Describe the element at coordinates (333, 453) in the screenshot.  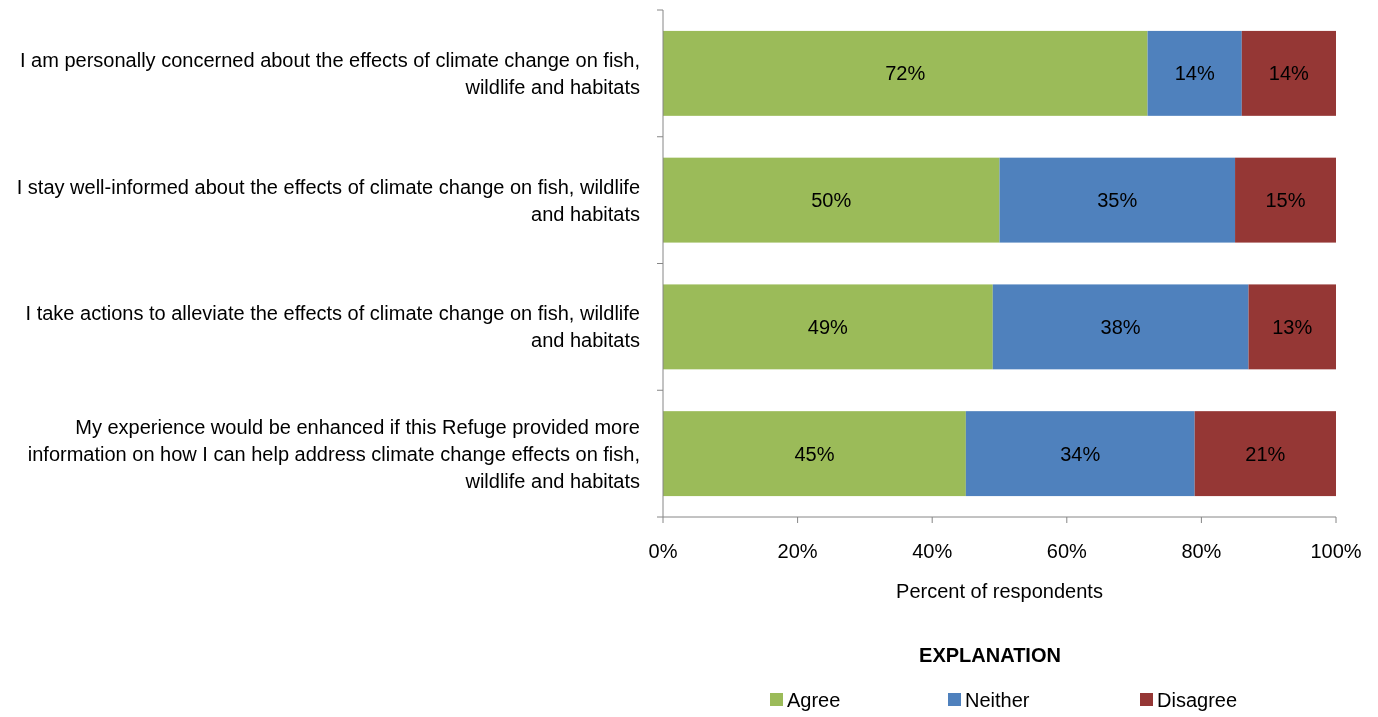
I see `y-tick-label: My experience would be enhanced if this Refuge provided more information on how I can help address climate change effects on fish, wildlife and habitats` at that location.